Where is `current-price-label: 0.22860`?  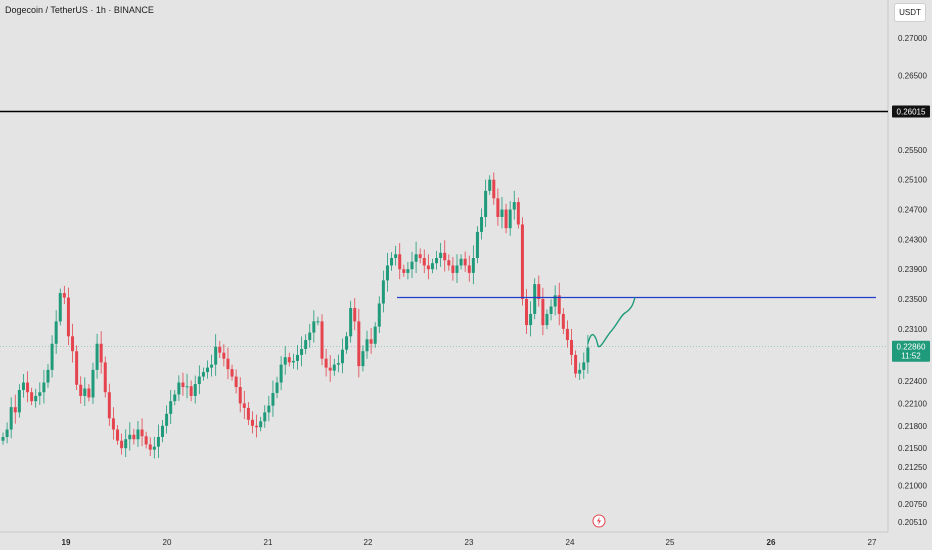 current-price-label: 0.22860 is located at coordinates (911, 347).